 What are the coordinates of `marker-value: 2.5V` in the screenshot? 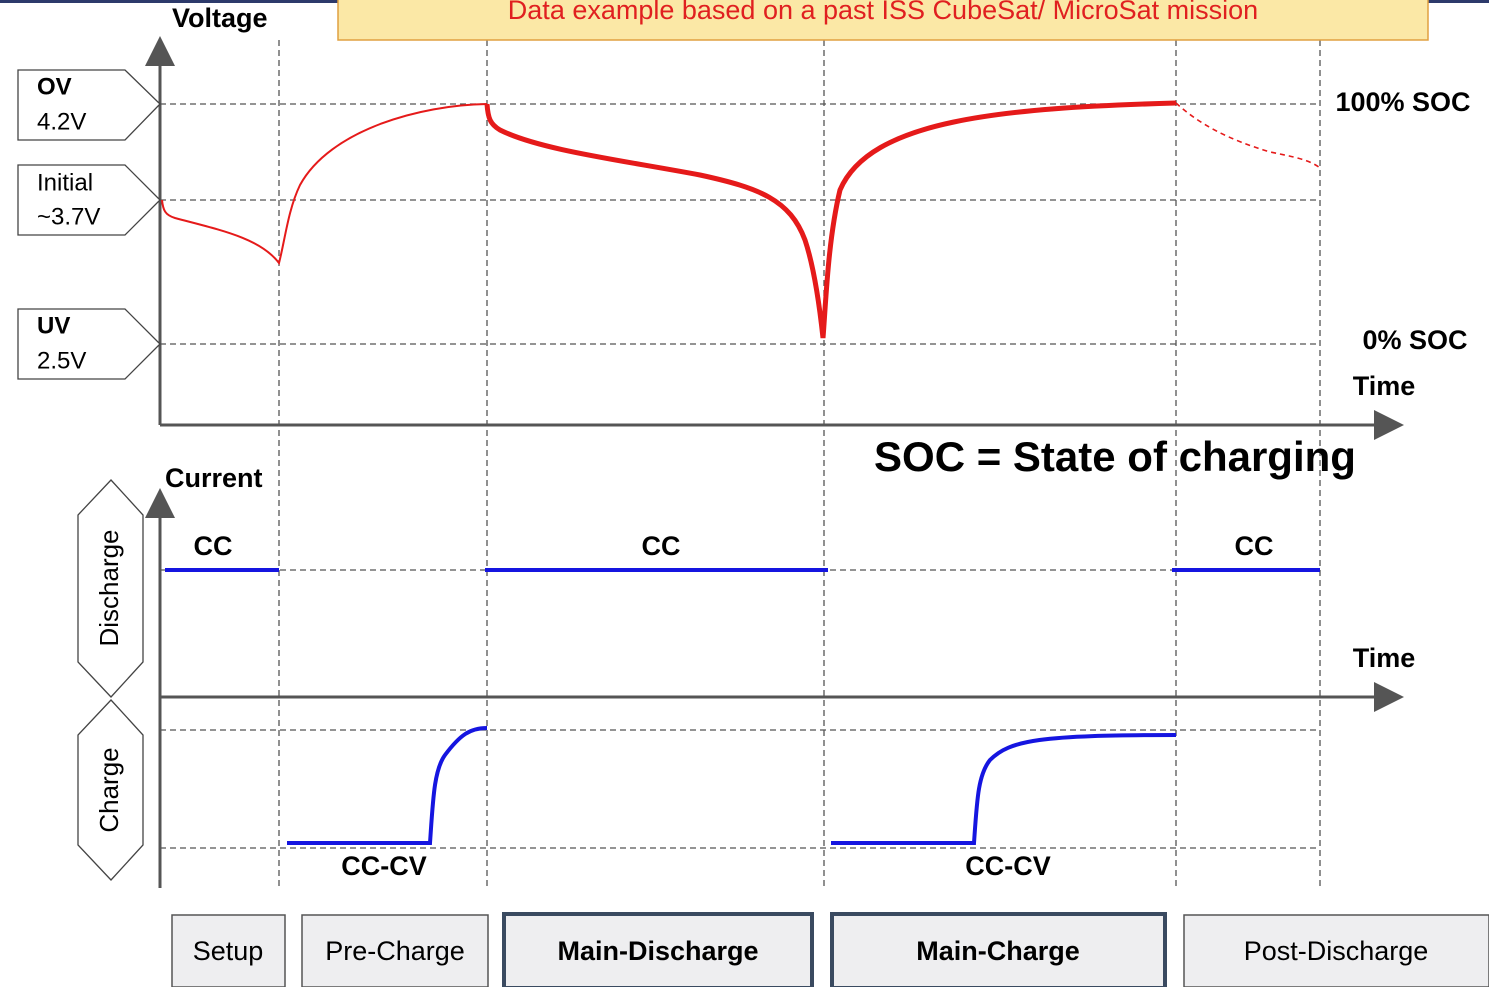 It's located at (61, 360).